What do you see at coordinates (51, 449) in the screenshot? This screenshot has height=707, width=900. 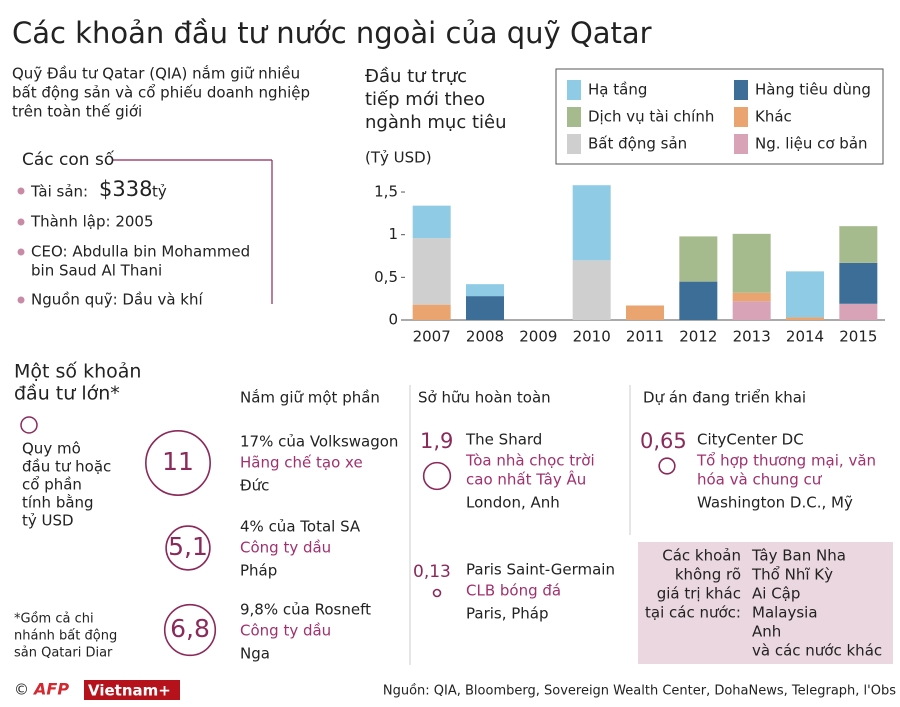 I see `key-line: Quy mô` at bounding box center [51, 449].